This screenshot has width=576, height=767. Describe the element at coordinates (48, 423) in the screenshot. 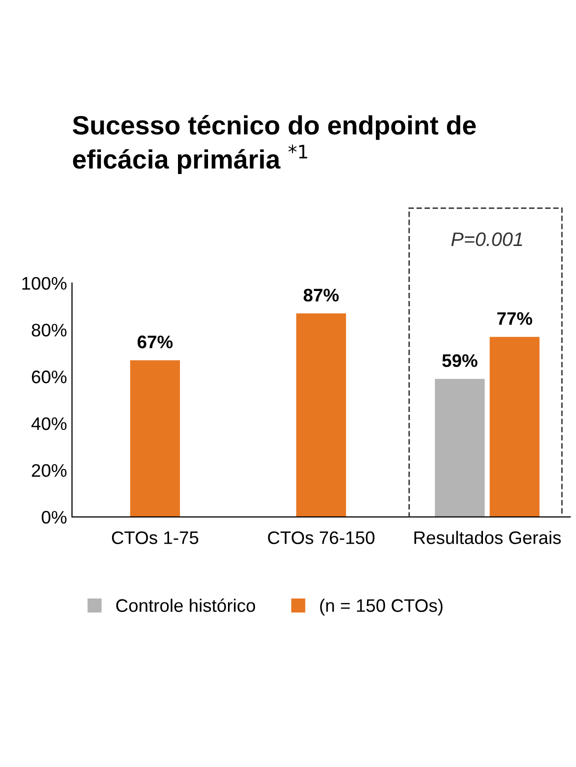

I see `y-tick-label: 40%` at that location.